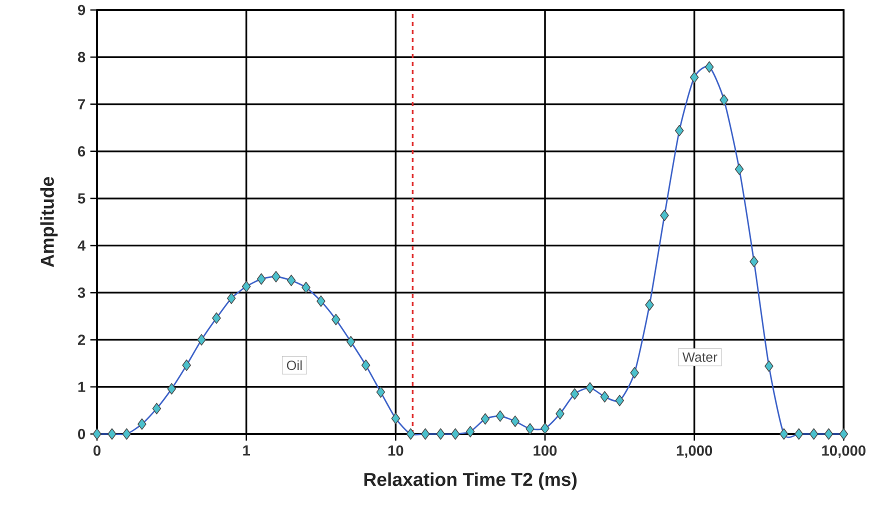 This screenshot has width=877, height=526. Describe the element at coordinates (81, 104) in the screenshot. I see `y-tick-label: 7` at that location.